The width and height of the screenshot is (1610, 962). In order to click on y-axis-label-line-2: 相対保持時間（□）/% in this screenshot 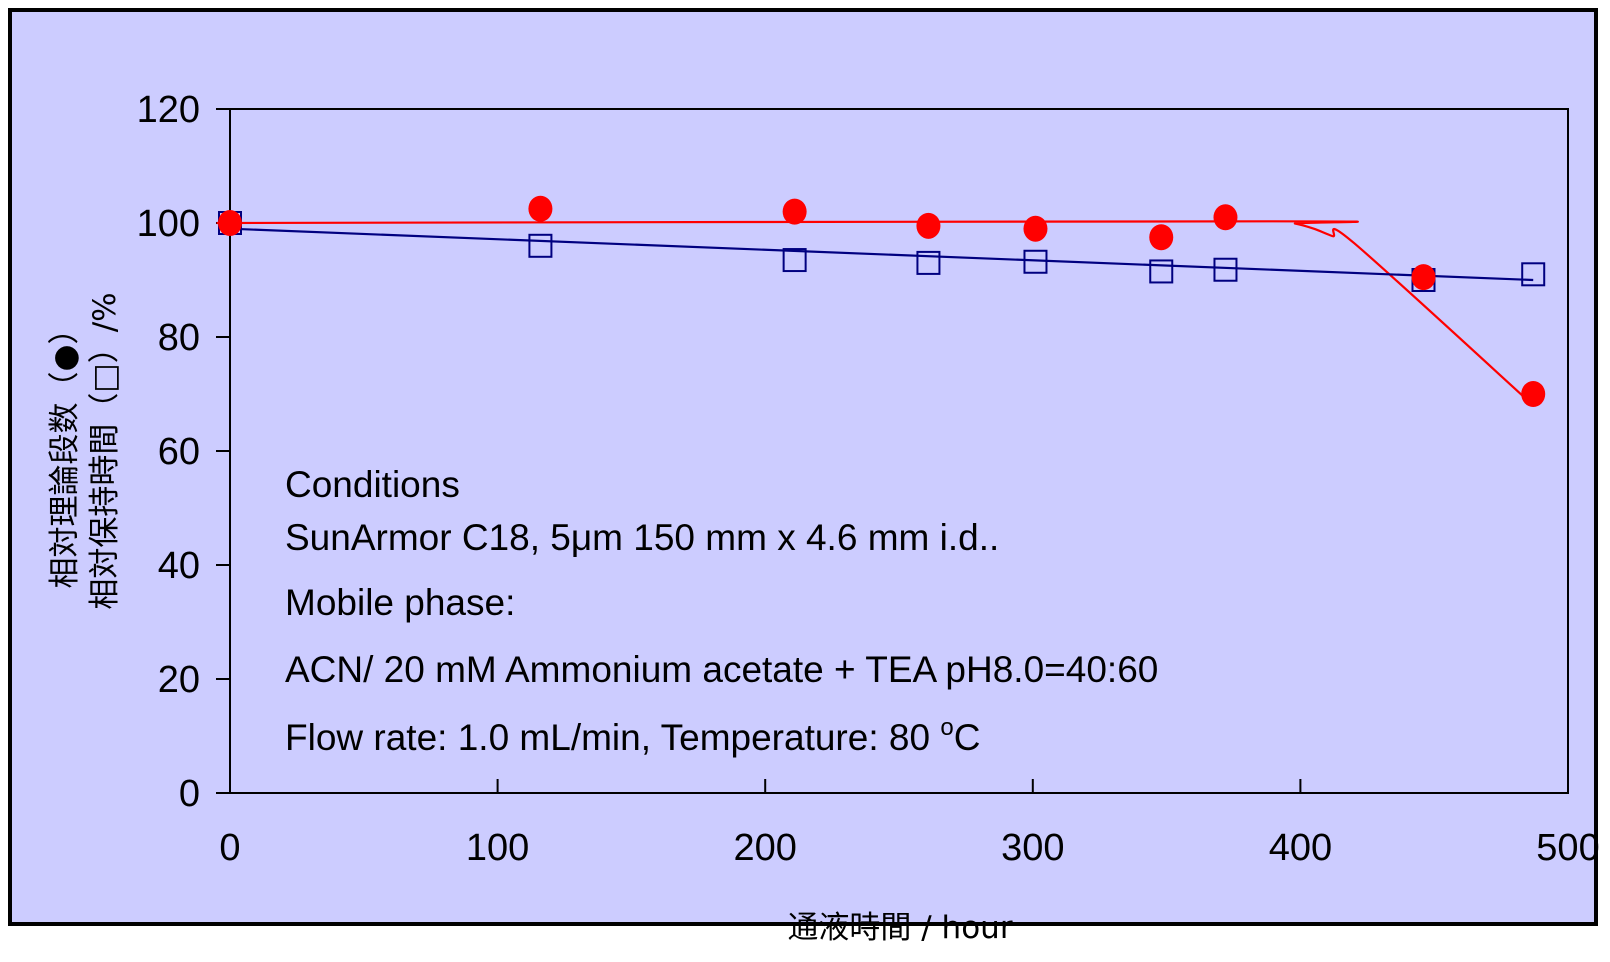, I will do `click(105, 450)`.